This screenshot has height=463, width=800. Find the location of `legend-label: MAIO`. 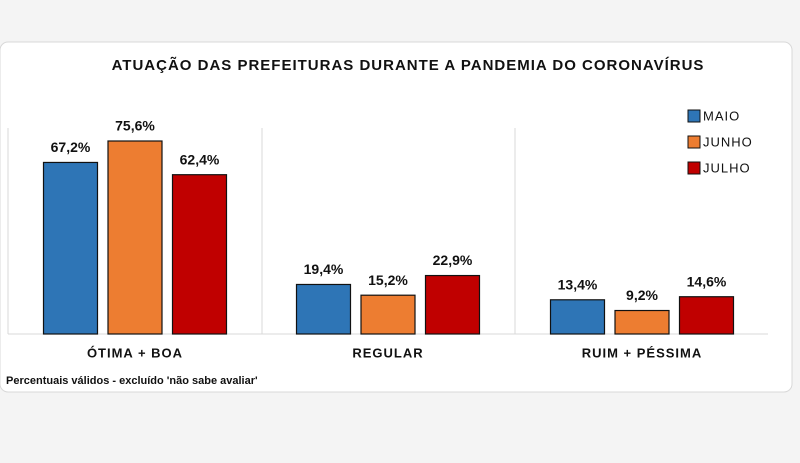

legend-label: MAIO is located at coordinates (721, 115).